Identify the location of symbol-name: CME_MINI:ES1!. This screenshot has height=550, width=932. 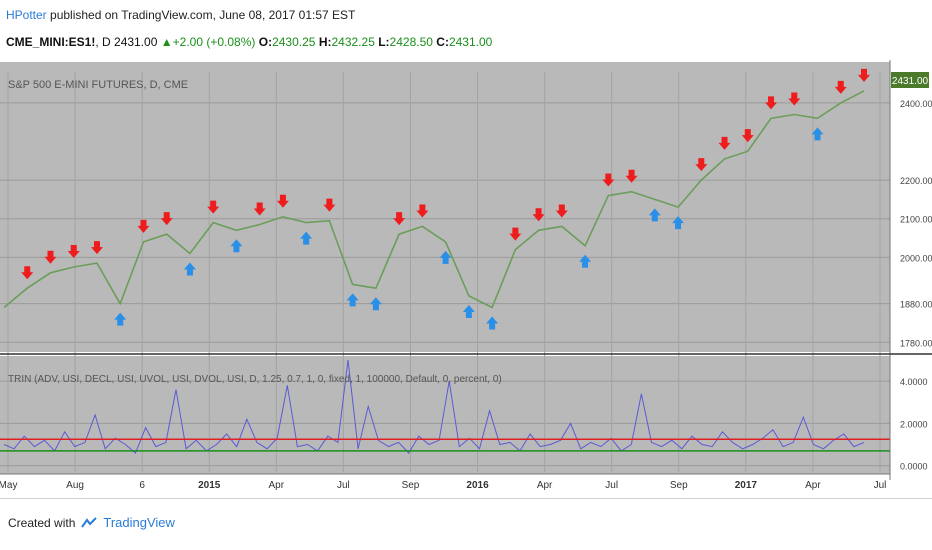
(51, 42).